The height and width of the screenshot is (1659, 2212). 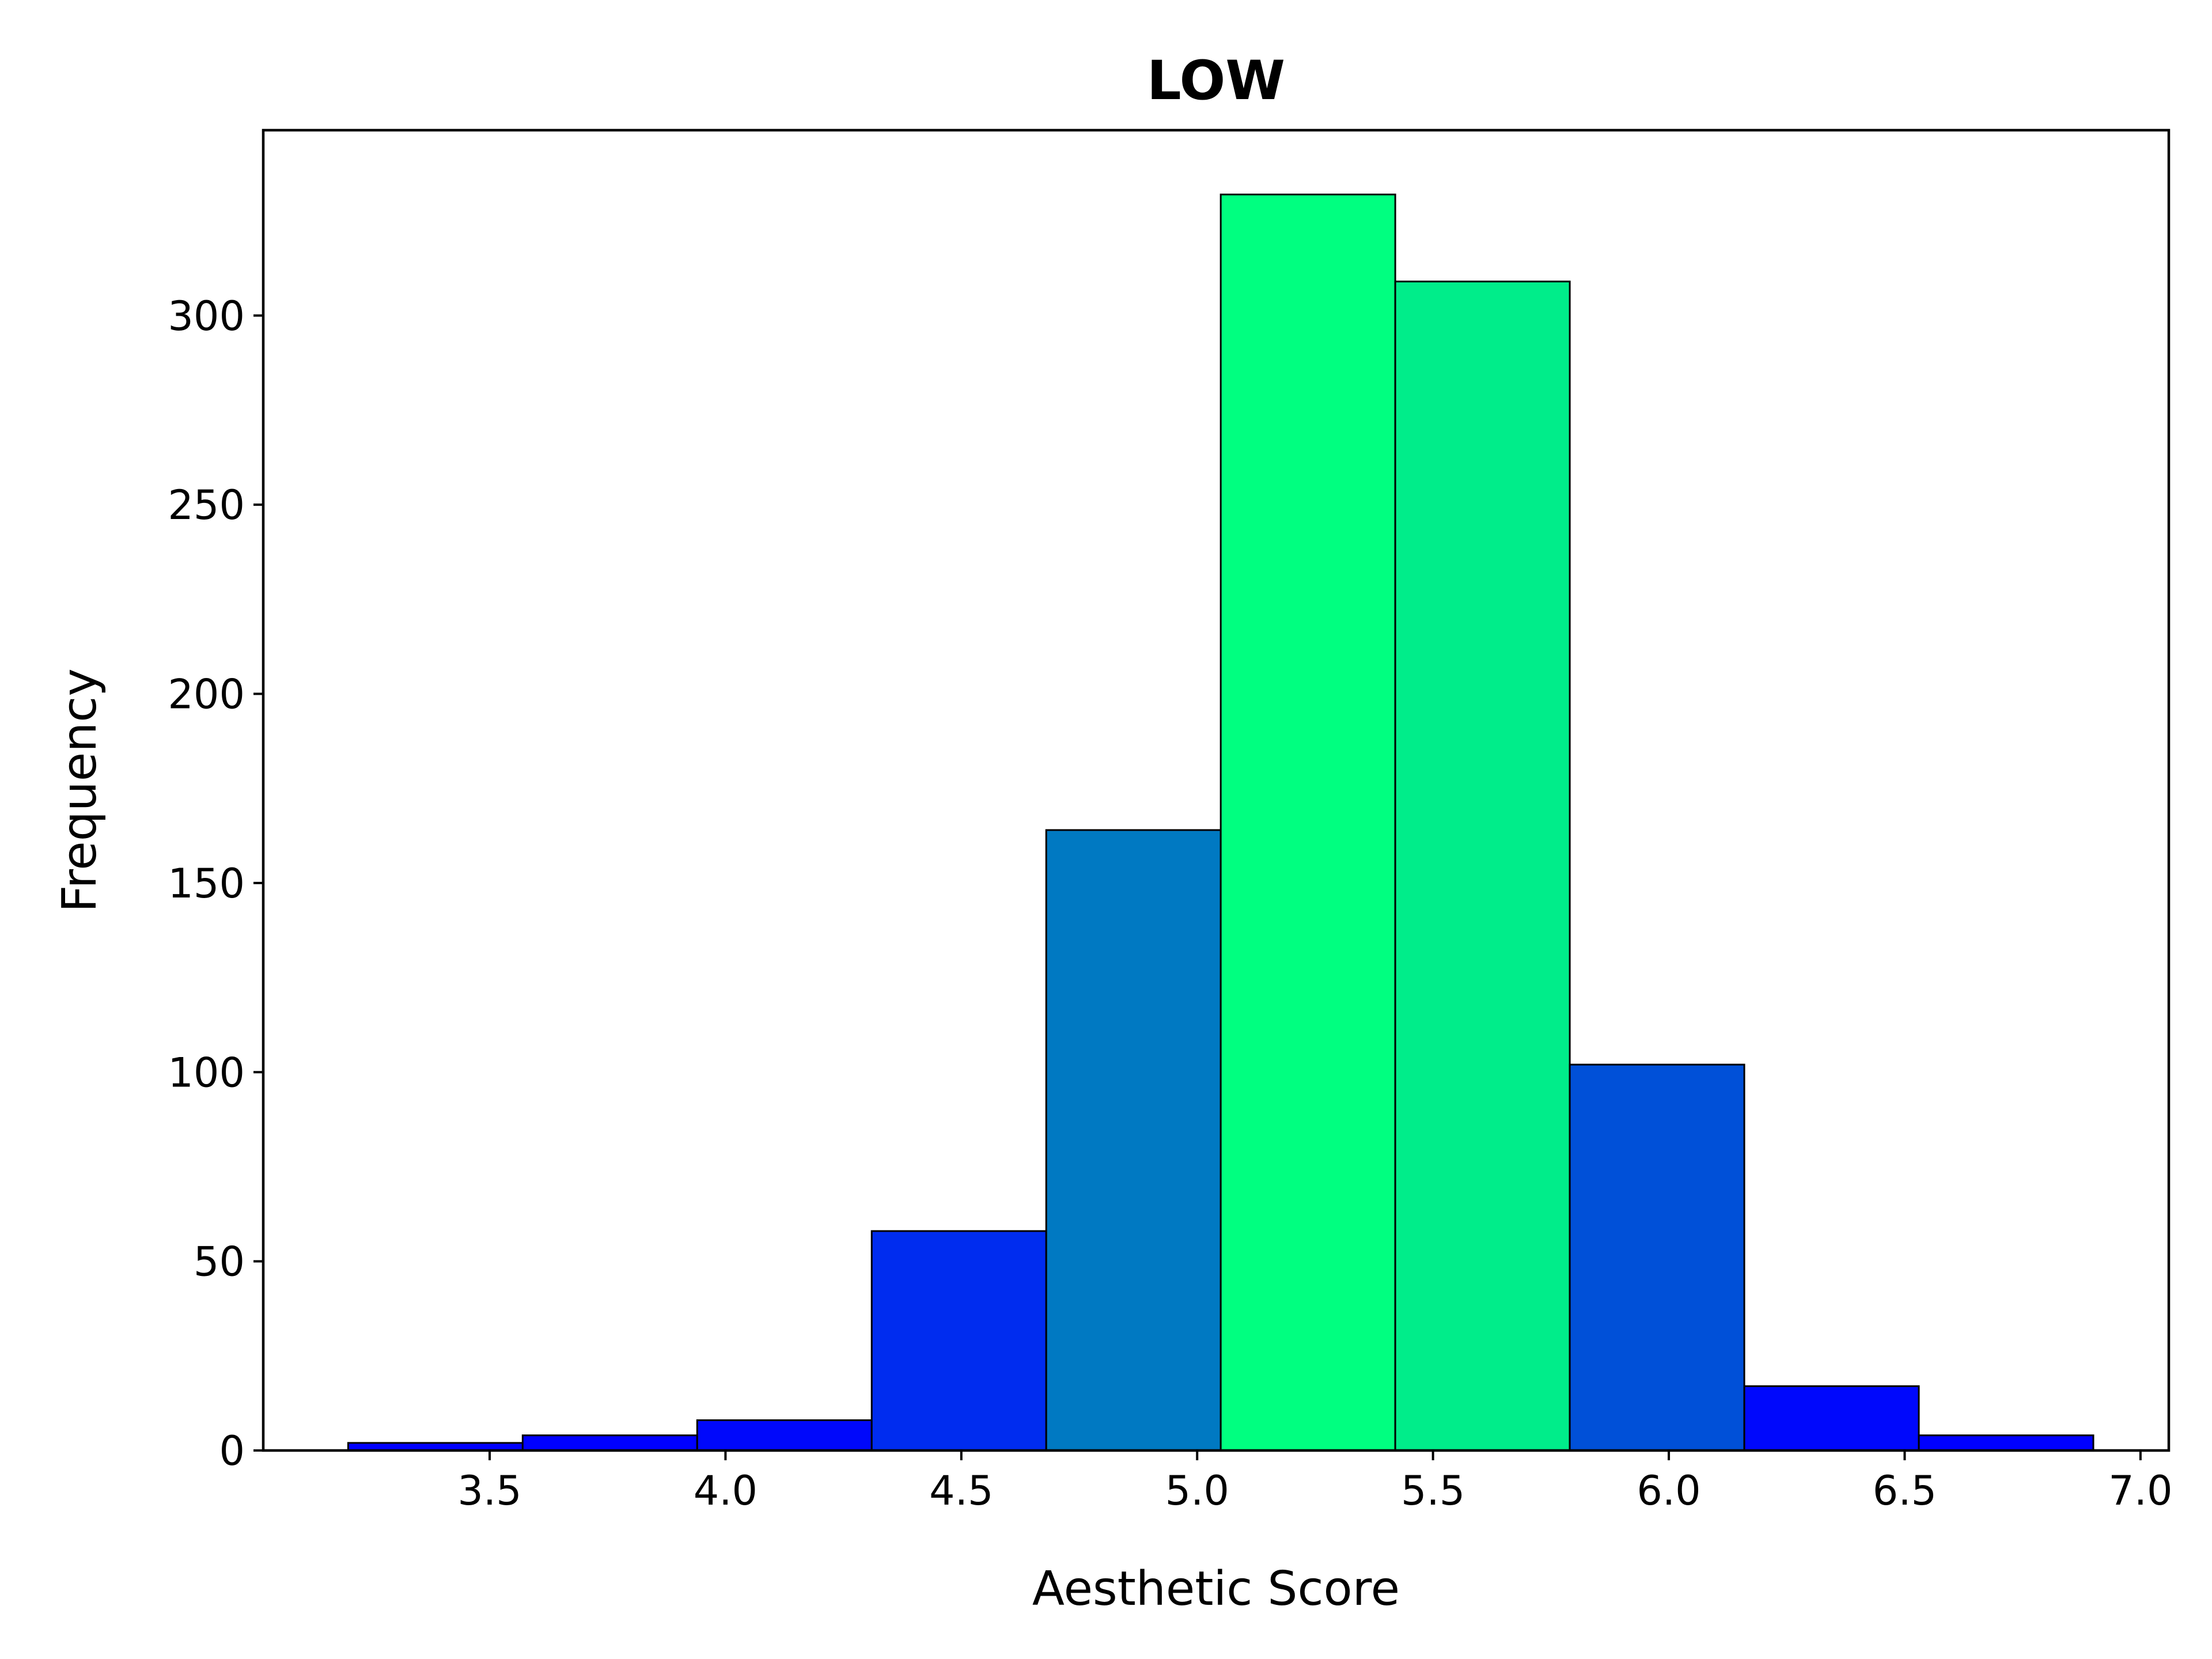 I want to click on x-tick-label: 5.5, so click(x=1433, y=1490).